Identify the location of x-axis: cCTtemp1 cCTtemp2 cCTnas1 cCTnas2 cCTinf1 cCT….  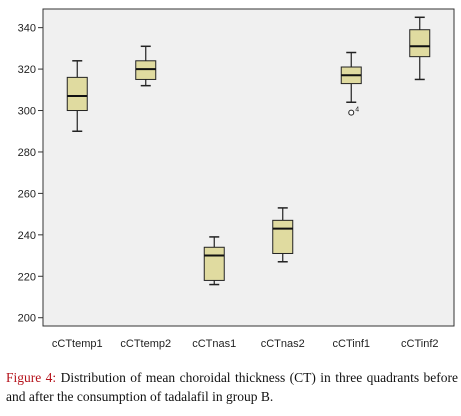
(245, 344).